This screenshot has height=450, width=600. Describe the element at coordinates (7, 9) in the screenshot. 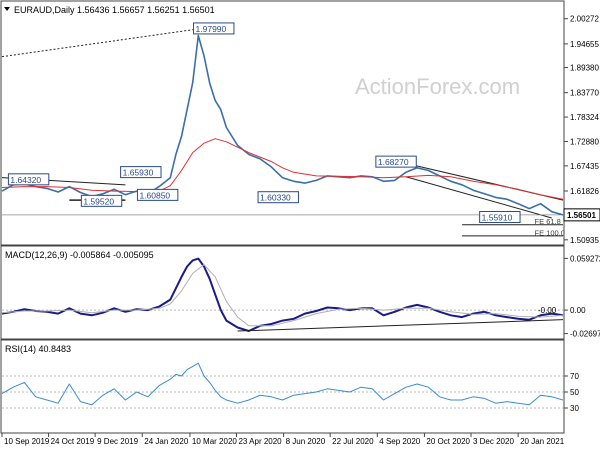

I see `collapse-triangle-icon` at that location.